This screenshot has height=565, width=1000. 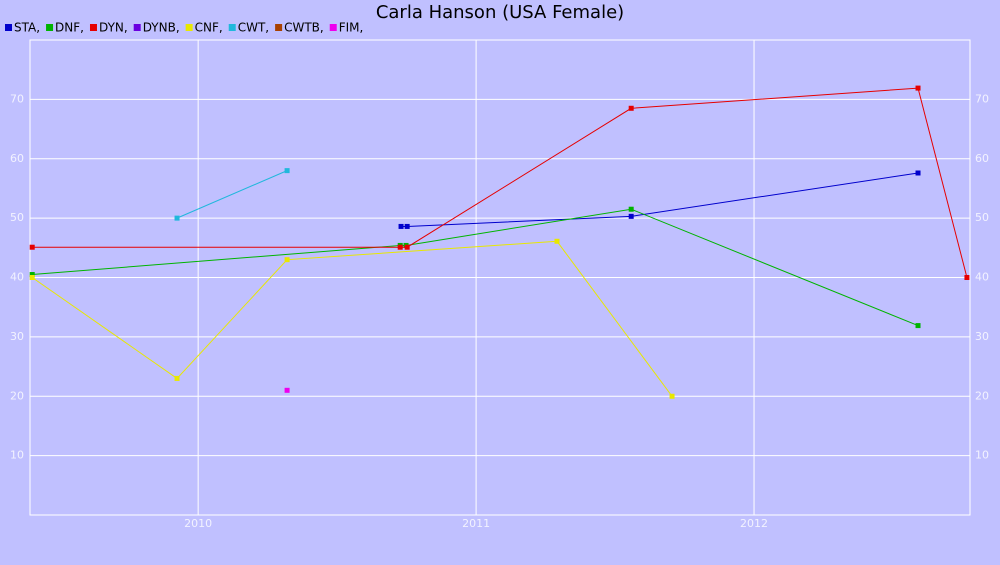 What do you see at coordinates (17, 158) in the screenshot?
I see `y-tick-label: 60` at bounding box center [17, 158].